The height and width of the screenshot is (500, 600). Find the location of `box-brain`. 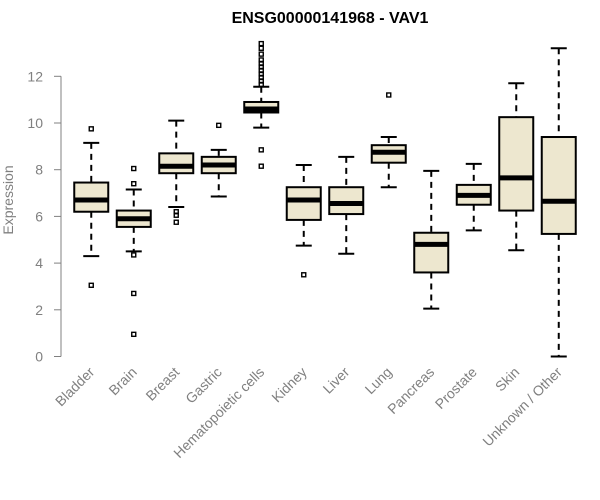

box-brain is located at coordinates (133, 251).